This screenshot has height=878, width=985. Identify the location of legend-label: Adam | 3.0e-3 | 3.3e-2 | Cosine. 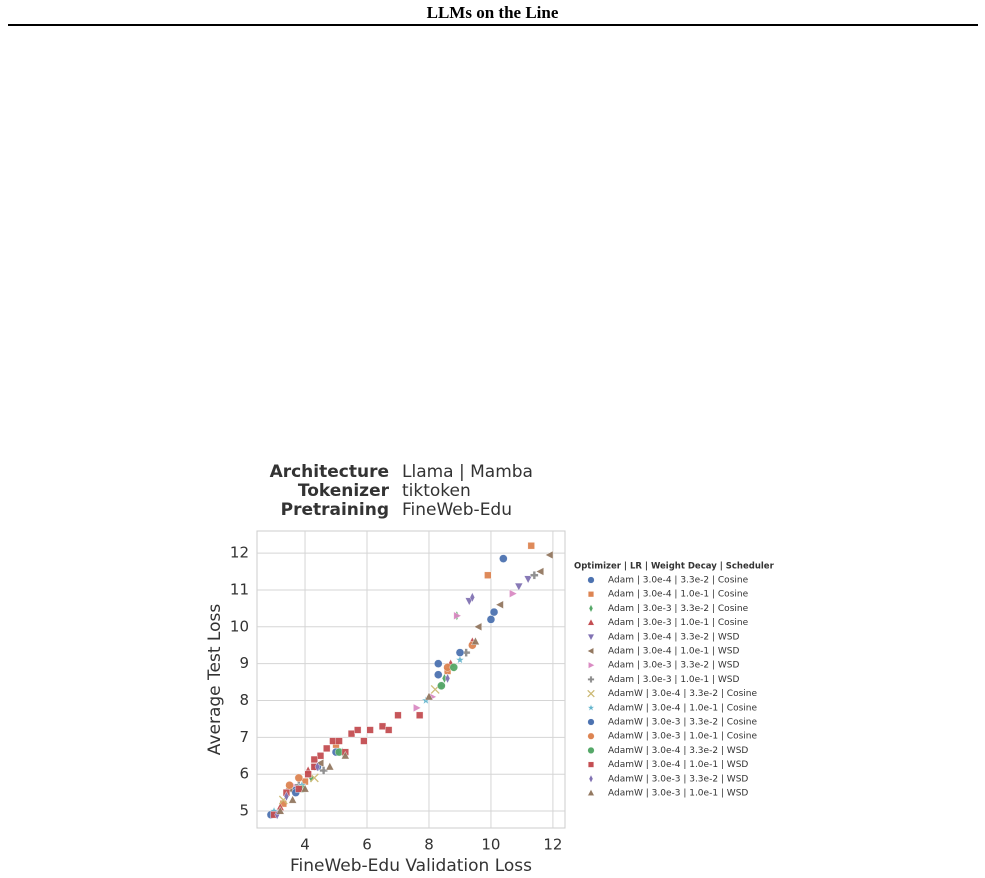
(678, 609).